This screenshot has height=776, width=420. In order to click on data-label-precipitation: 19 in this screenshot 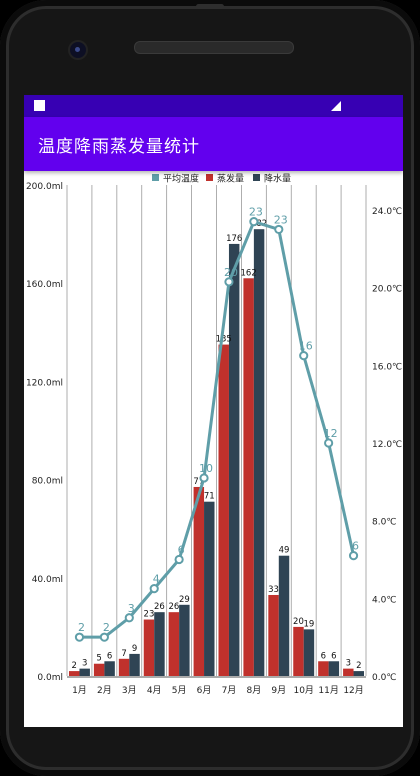, I will do `click(309, 624)`.